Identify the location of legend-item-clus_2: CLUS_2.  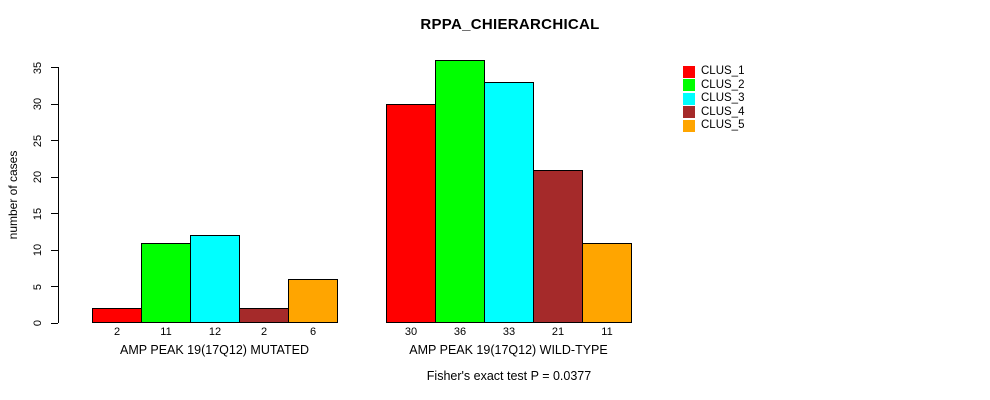
(713, 86).